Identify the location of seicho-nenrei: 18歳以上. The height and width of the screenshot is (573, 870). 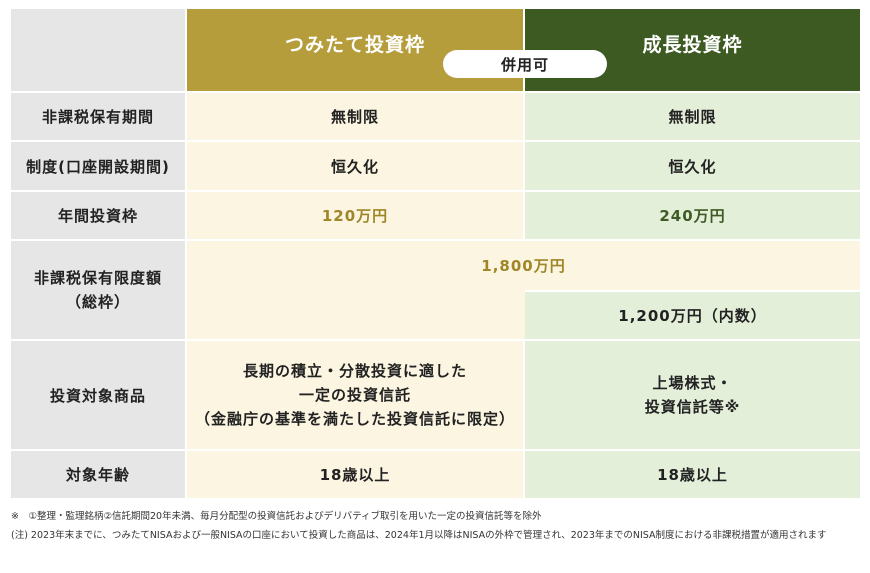
(692, 474).